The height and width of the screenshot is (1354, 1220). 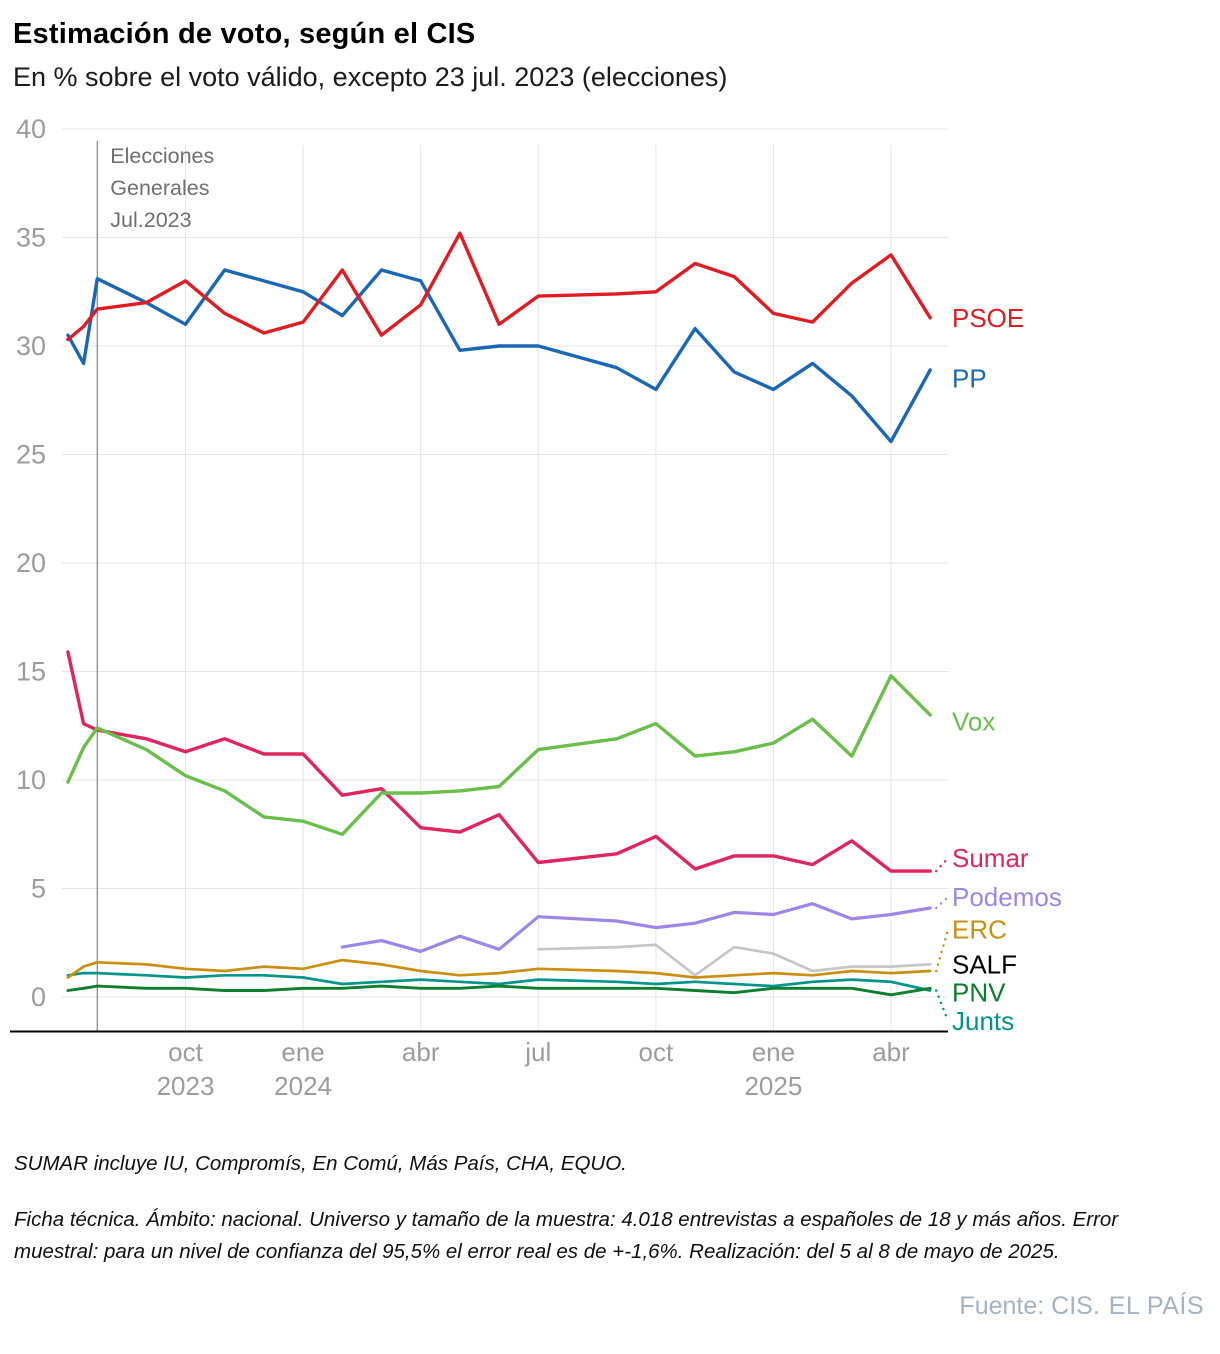 I want to click on series-label-sumar: Sumar, so click(x=990, y=858).